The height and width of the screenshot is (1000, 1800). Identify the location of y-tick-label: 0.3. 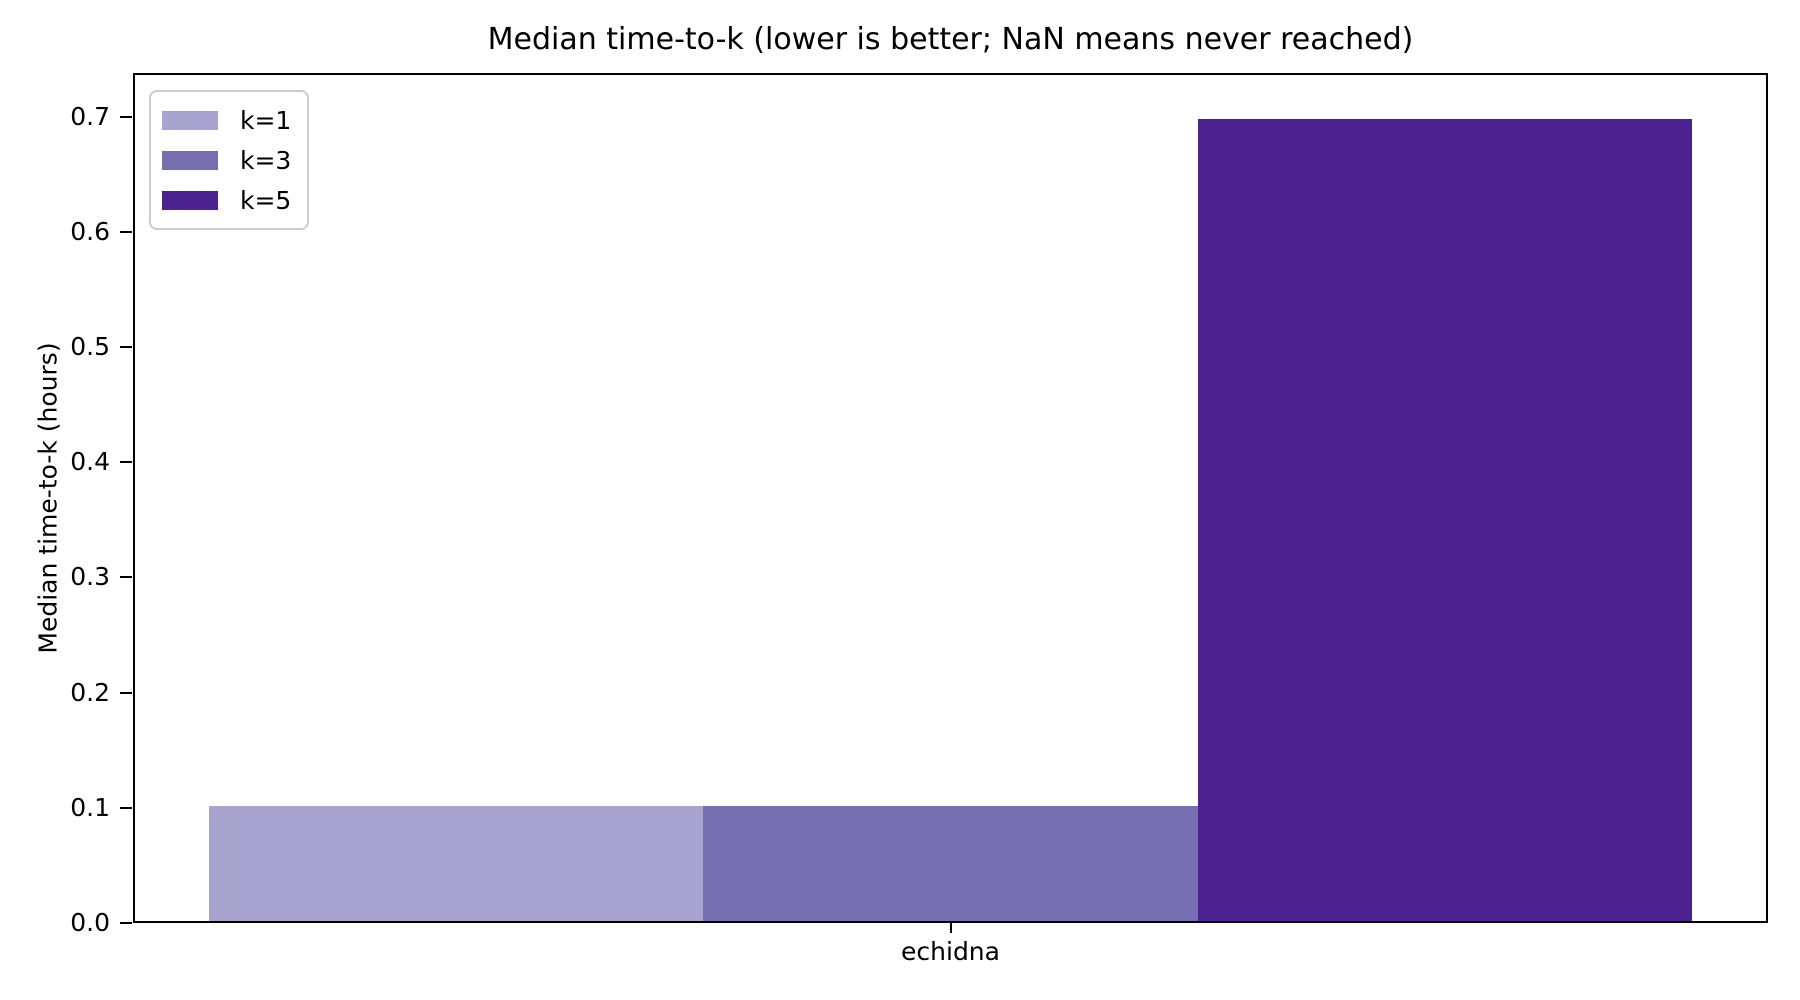
(90, 577).